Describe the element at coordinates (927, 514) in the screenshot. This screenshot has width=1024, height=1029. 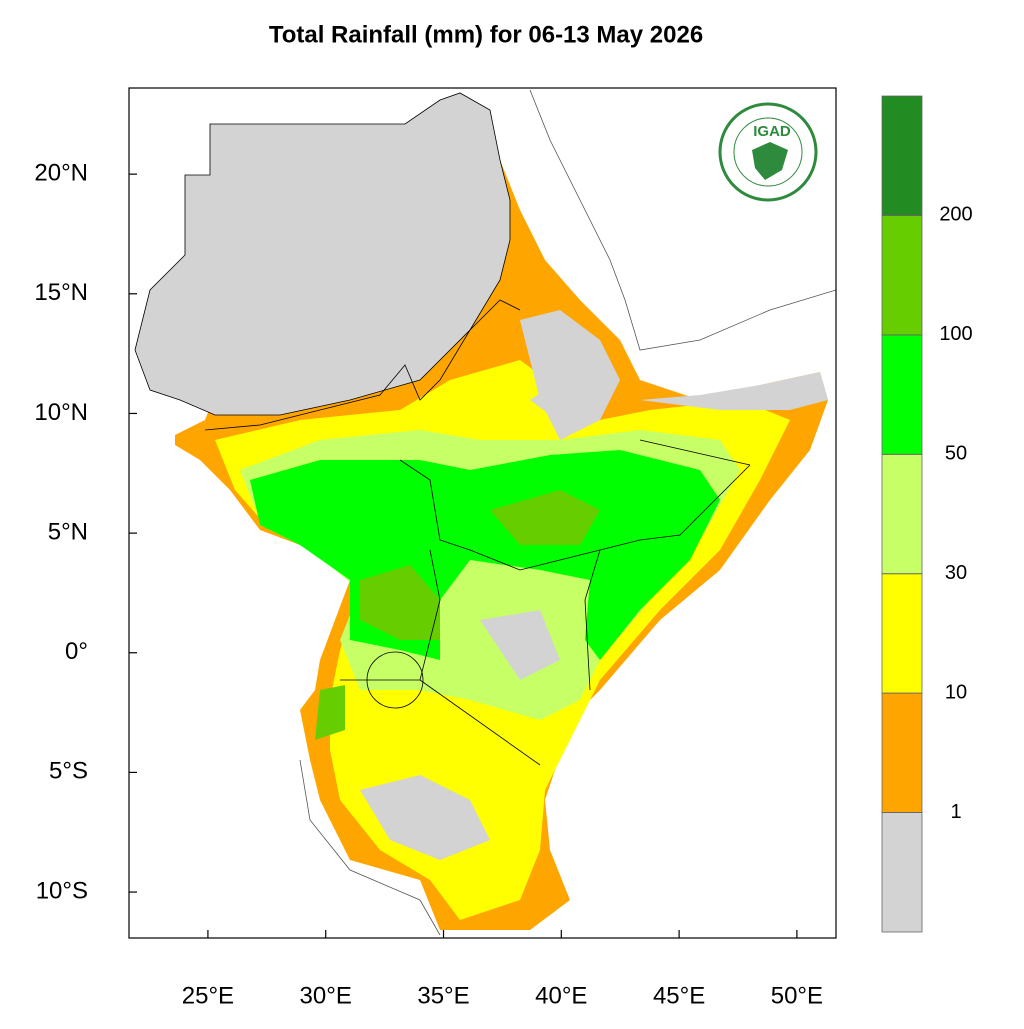
I see `colorbar: 1 10 30 50 100 200` at that location.